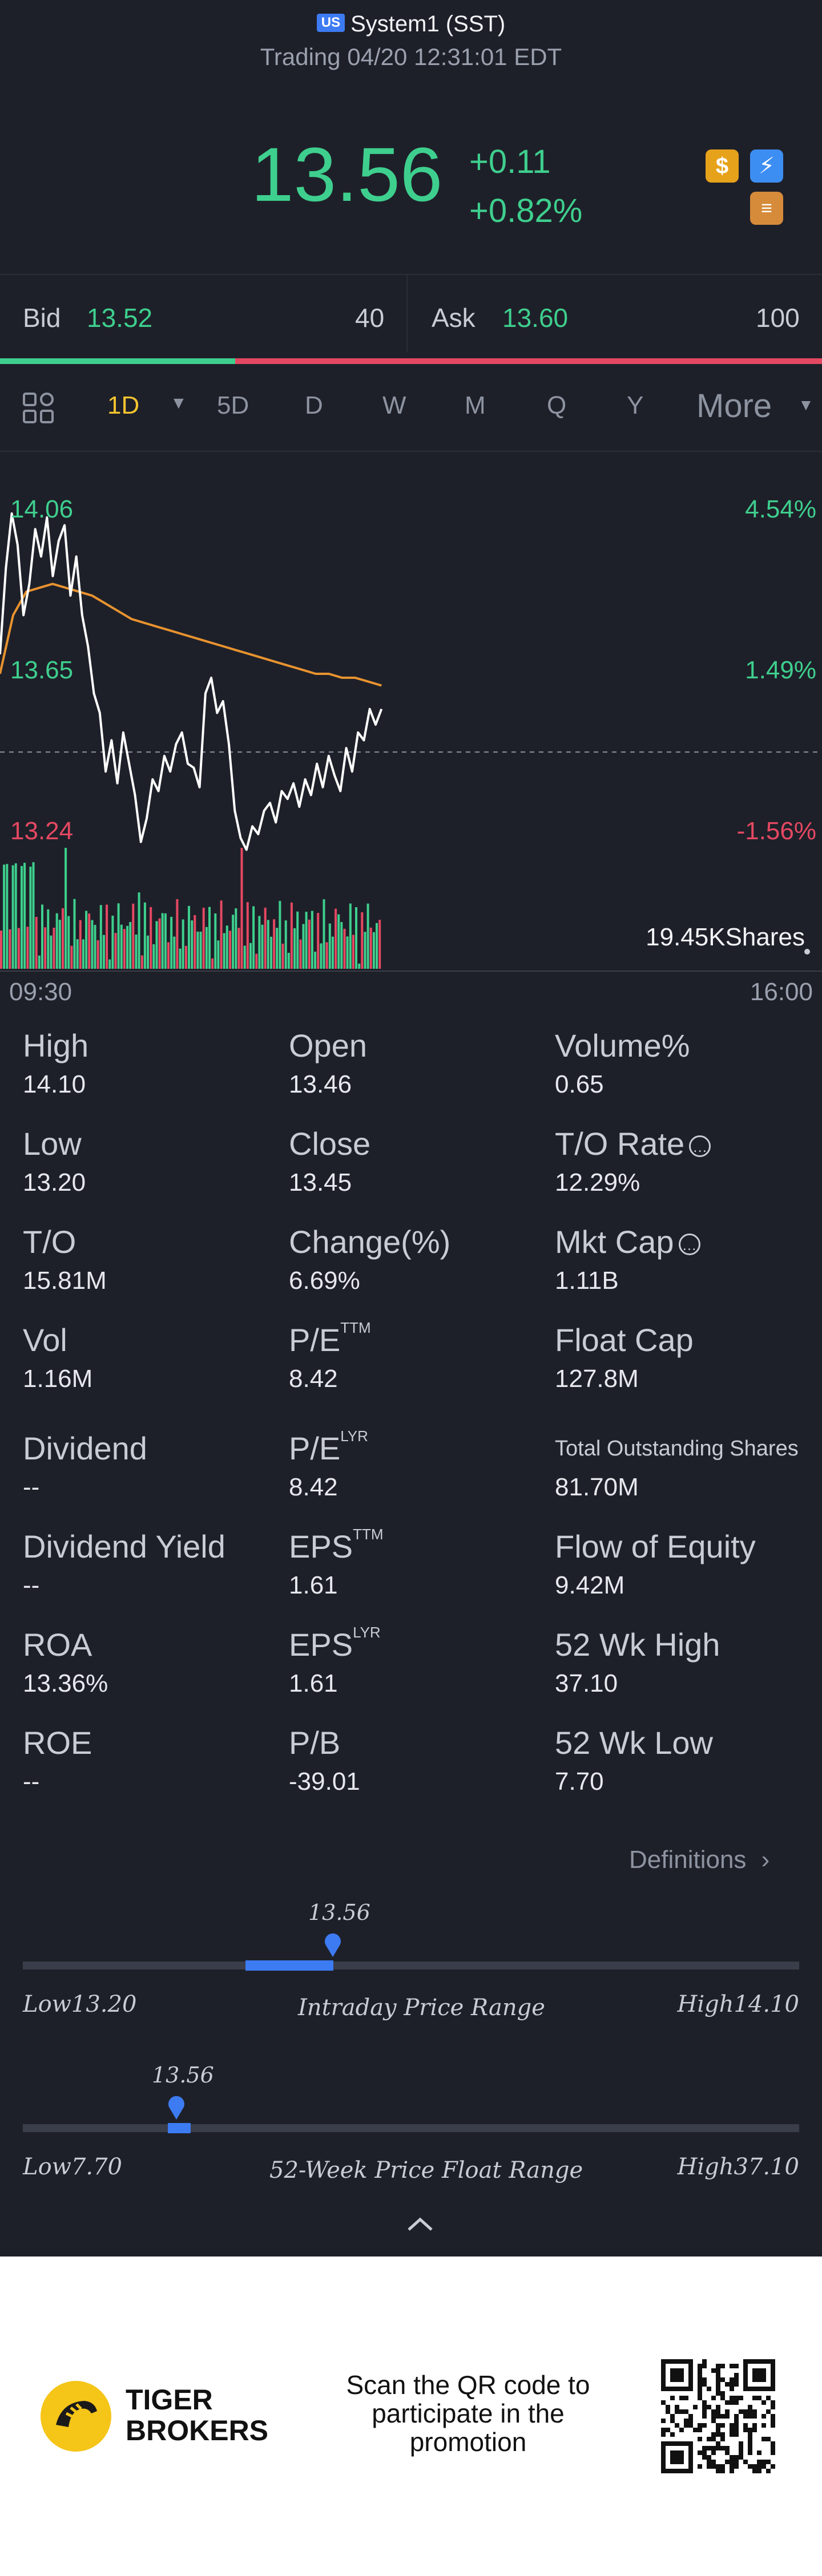  Describe the element at coordinates (38, 407) in the screenshot. I see `grid-icon` at that location.